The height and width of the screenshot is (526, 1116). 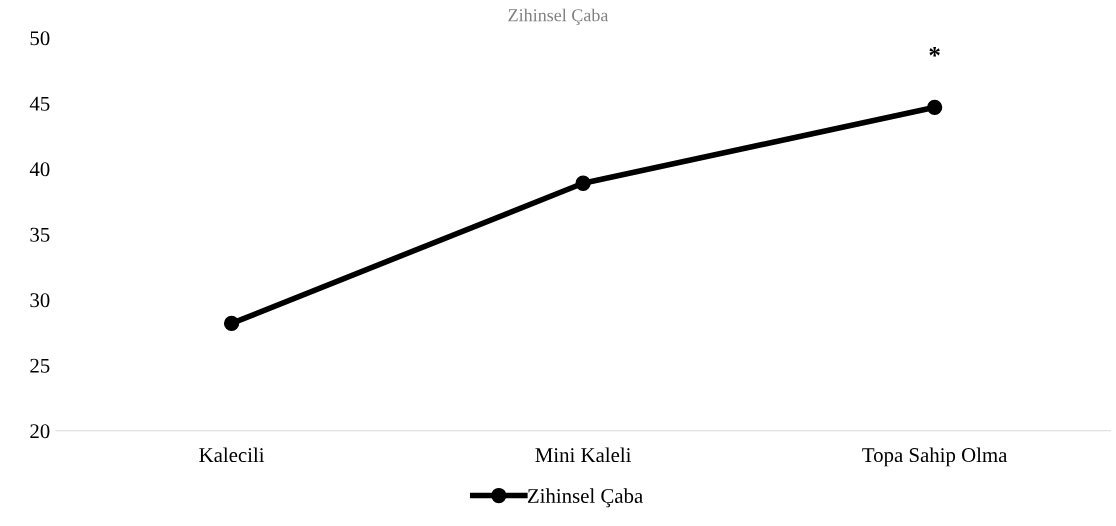 I want to click on legend-label: Zihinsel Çaba, so click(x=585, y=498).